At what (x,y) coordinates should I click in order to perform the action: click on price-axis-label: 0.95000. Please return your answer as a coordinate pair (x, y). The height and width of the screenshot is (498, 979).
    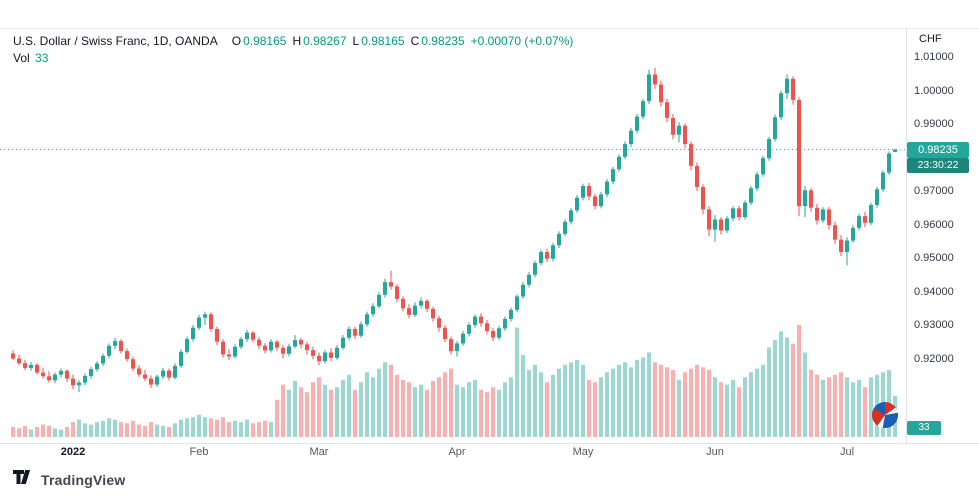
    Looking at the image, I should click on (934, 258).